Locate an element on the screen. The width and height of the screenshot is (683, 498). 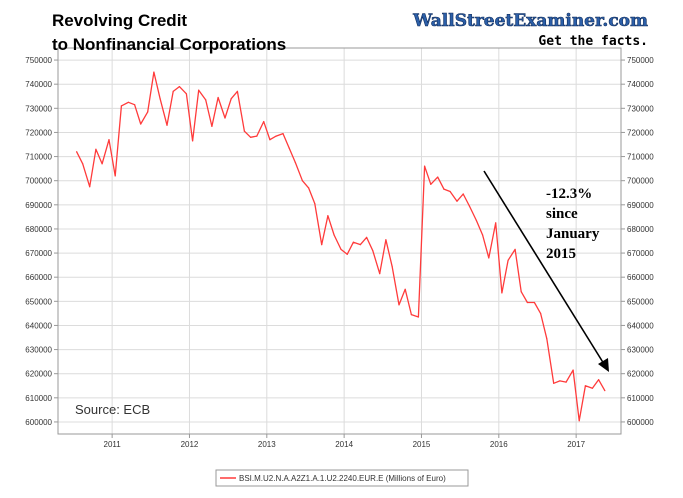
brand-tagline: Get the facts. is located at coordinates (593, 41).